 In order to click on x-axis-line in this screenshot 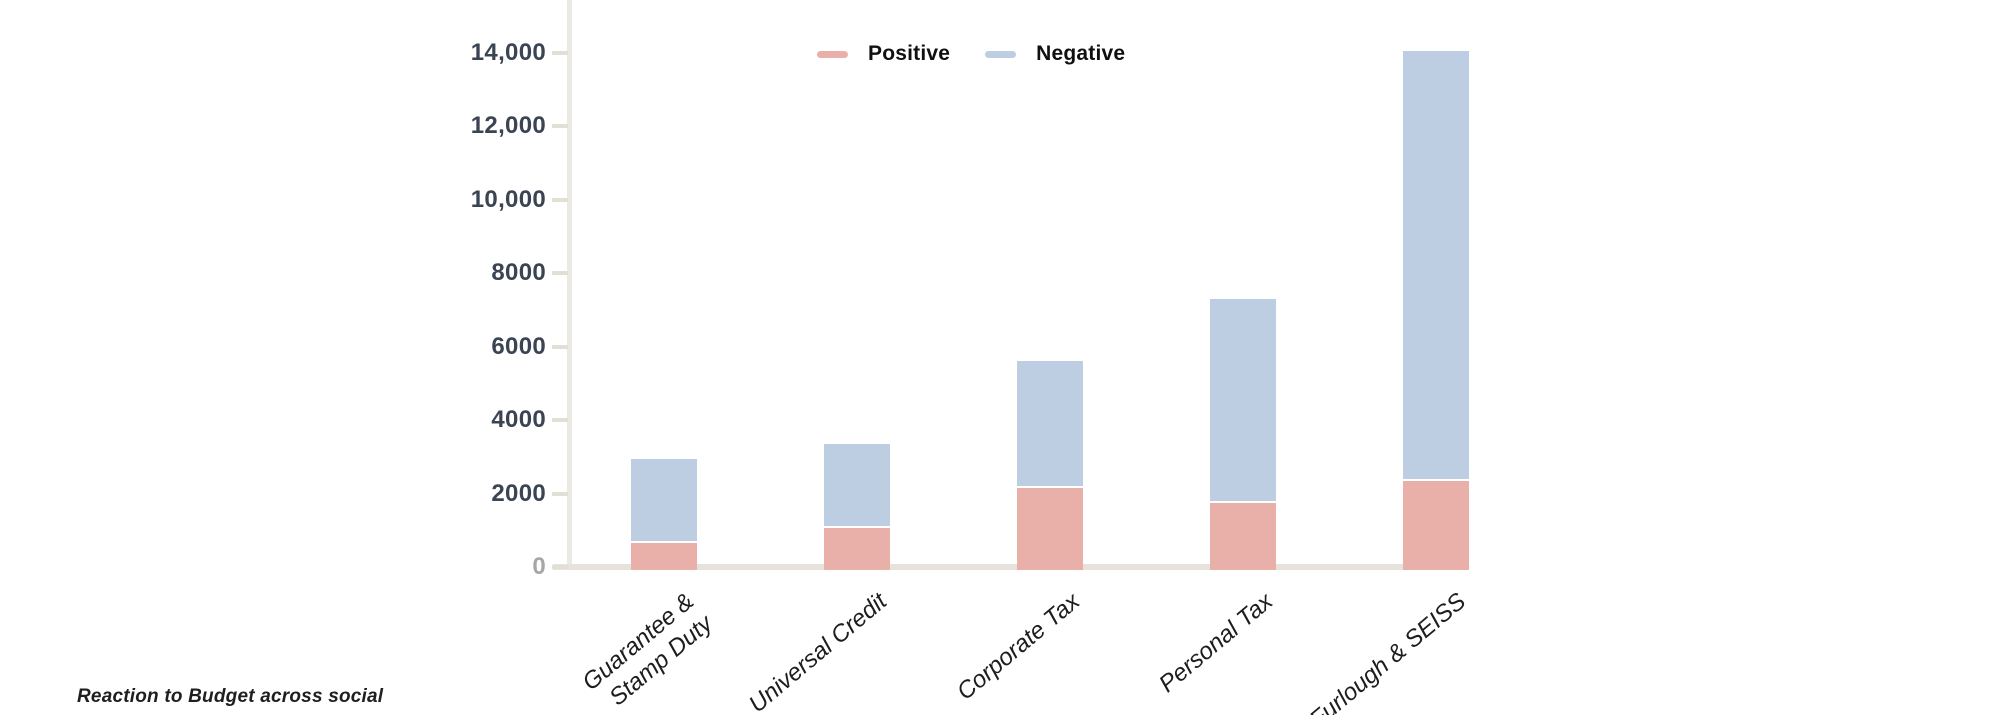, I will do `click(1006, 567)`.